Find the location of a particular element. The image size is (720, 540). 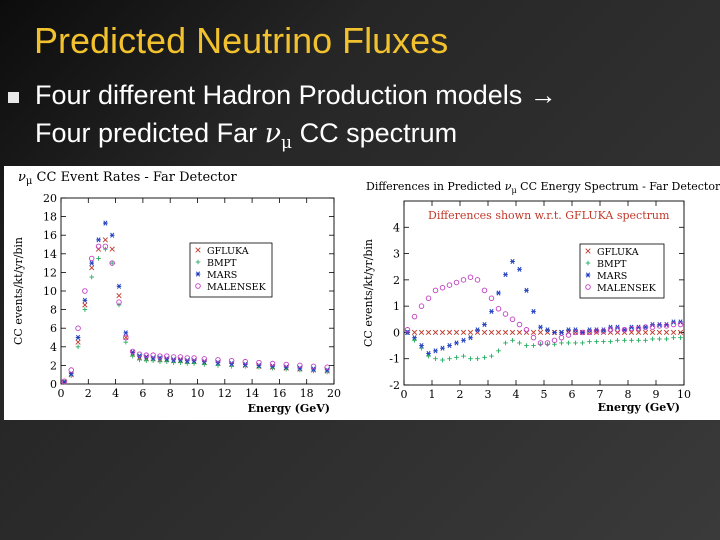

x-tick-label: 8 is located at coordinates (628, 394).